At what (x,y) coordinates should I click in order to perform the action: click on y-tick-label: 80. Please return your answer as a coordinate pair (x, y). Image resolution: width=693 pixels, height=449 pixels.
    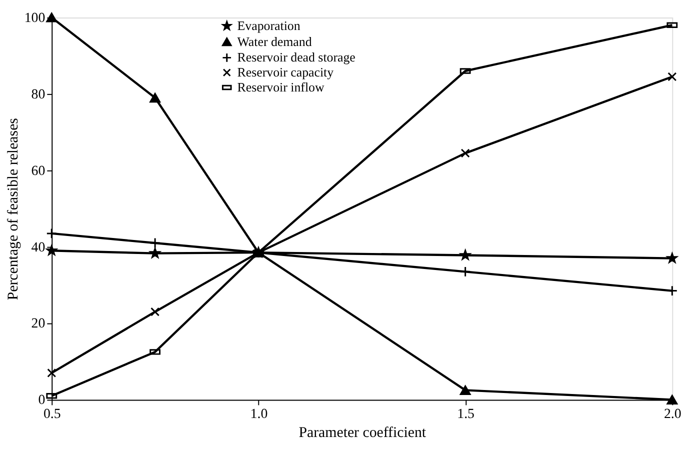
    Looking at the image, I should click on (38, 94).